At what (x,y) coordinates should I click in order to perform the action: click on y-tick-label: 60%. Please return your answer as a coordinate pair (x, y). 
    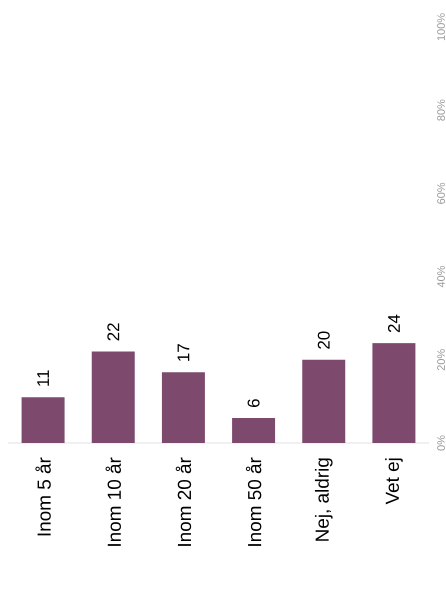
    Looking at the image, I should click on (441, 193).